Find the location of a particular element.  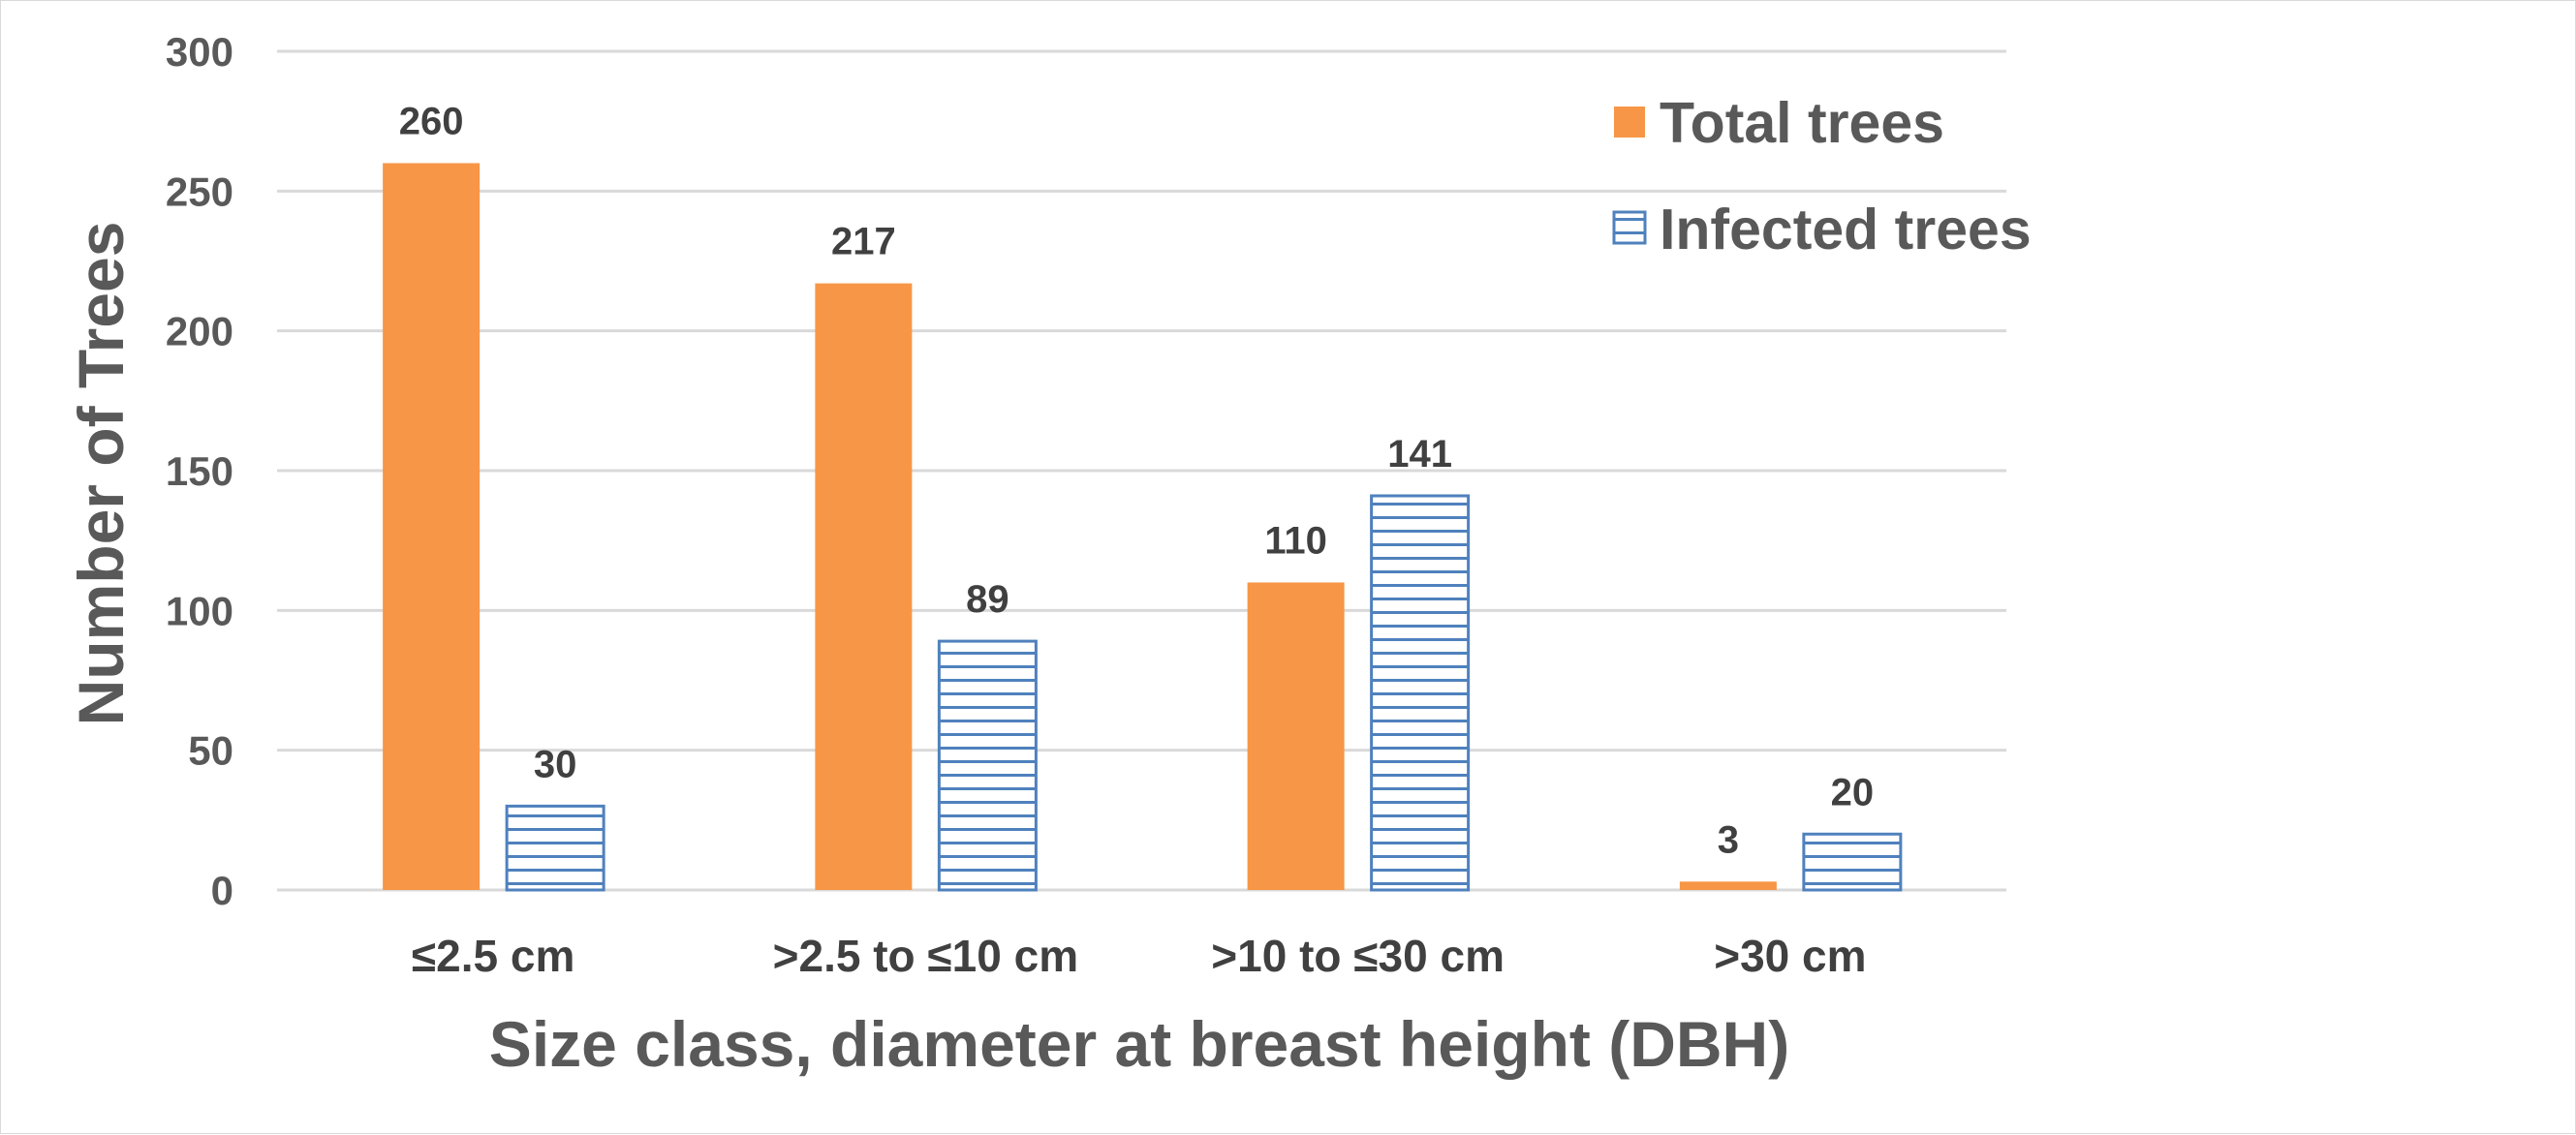

x-axis-categories: ≤2.5 cm >2.5 to ≤10 cm >10 to ≤30 cm >30 cm is located at coordinates (1139, 956).